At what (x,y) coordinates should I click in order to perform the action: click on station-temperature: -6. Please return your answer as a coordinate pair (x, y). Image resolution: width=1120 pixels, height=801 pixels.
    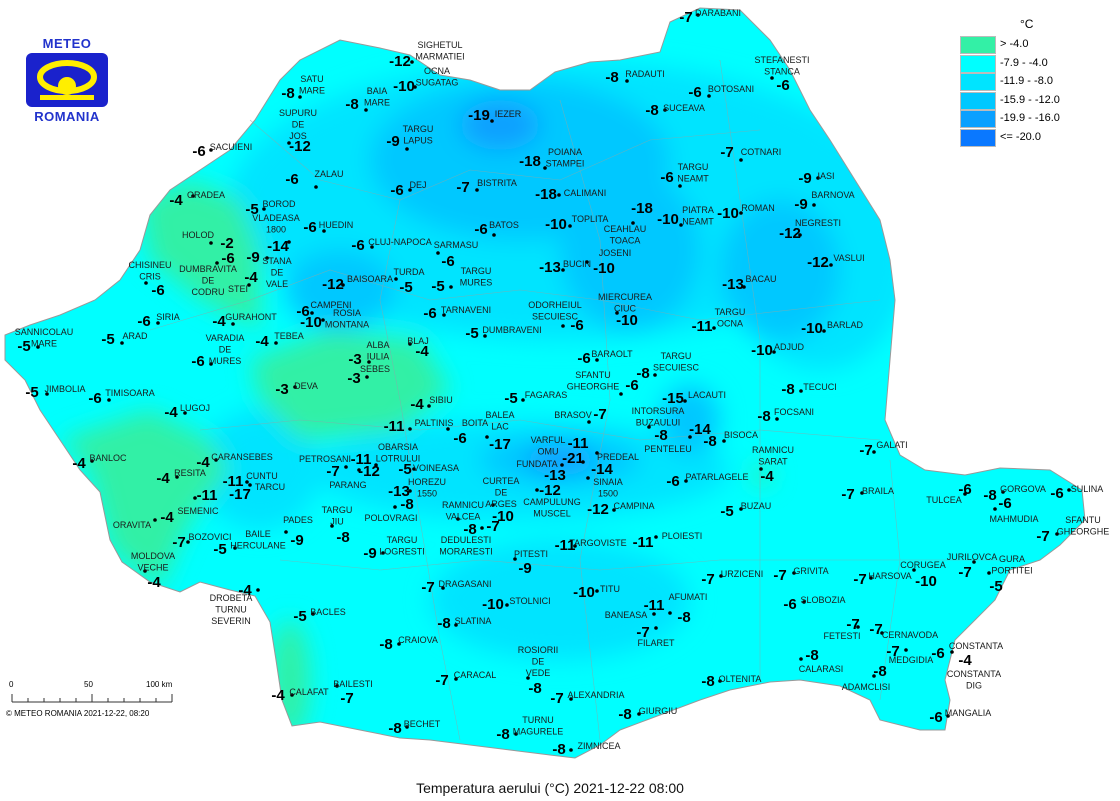
    Looking at the image, I should click on (357, 245).